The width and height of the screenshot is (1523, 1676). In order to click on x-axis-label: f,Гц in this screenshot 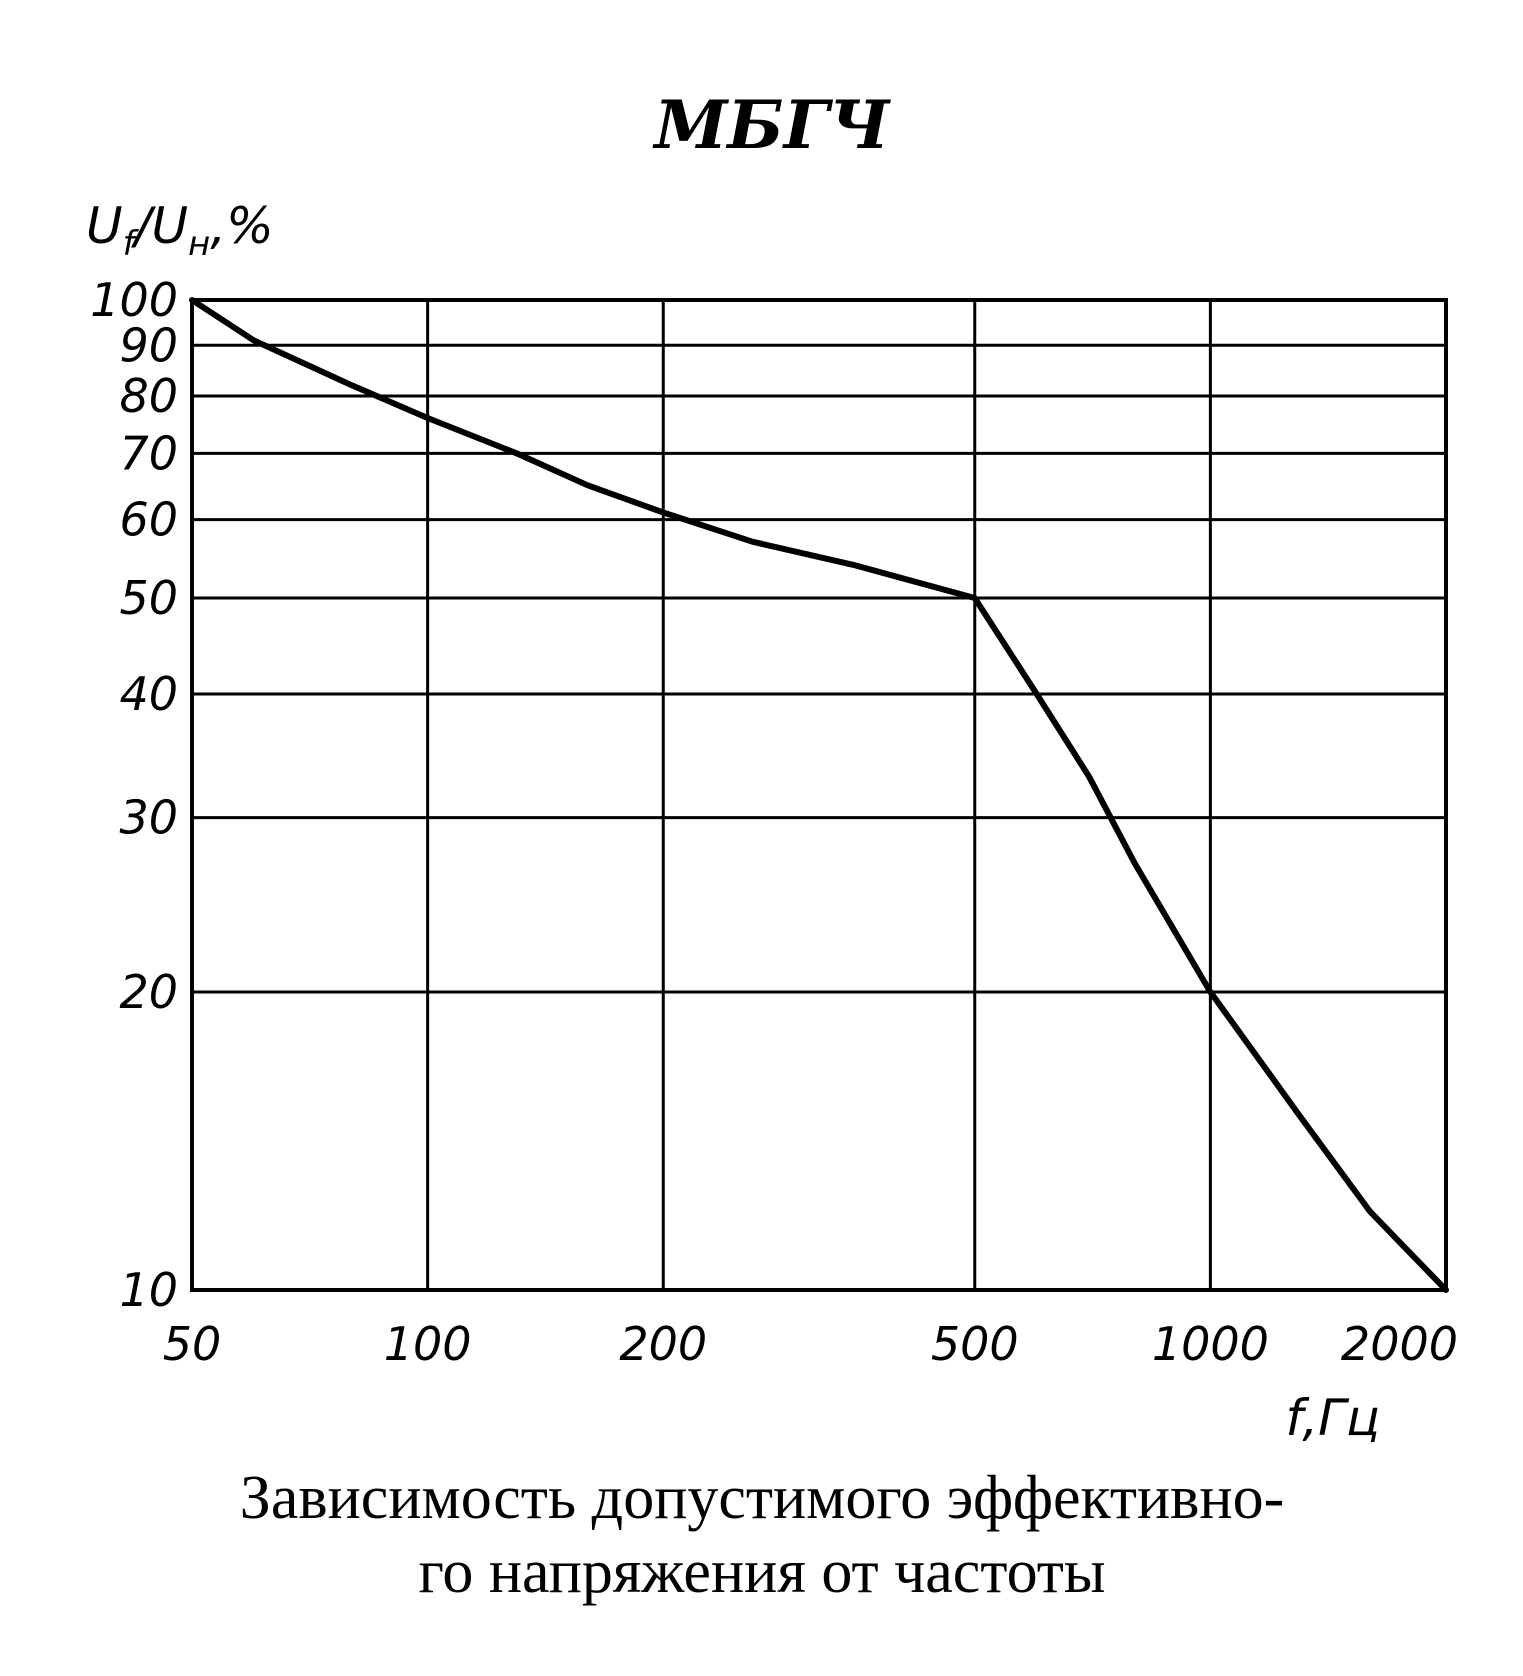, I will do `click(1332, 1418)`.